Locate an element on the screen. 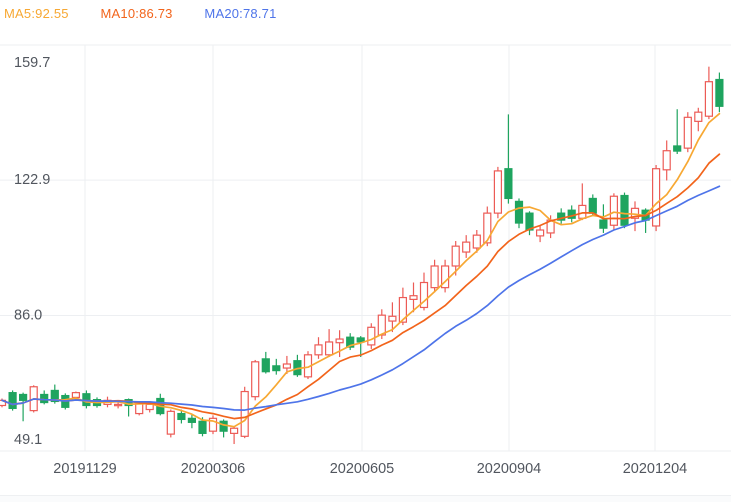 The height and width of the screenshot is (502, 731). x-axis-label: 20200904 is located at coordinates (509, 469).